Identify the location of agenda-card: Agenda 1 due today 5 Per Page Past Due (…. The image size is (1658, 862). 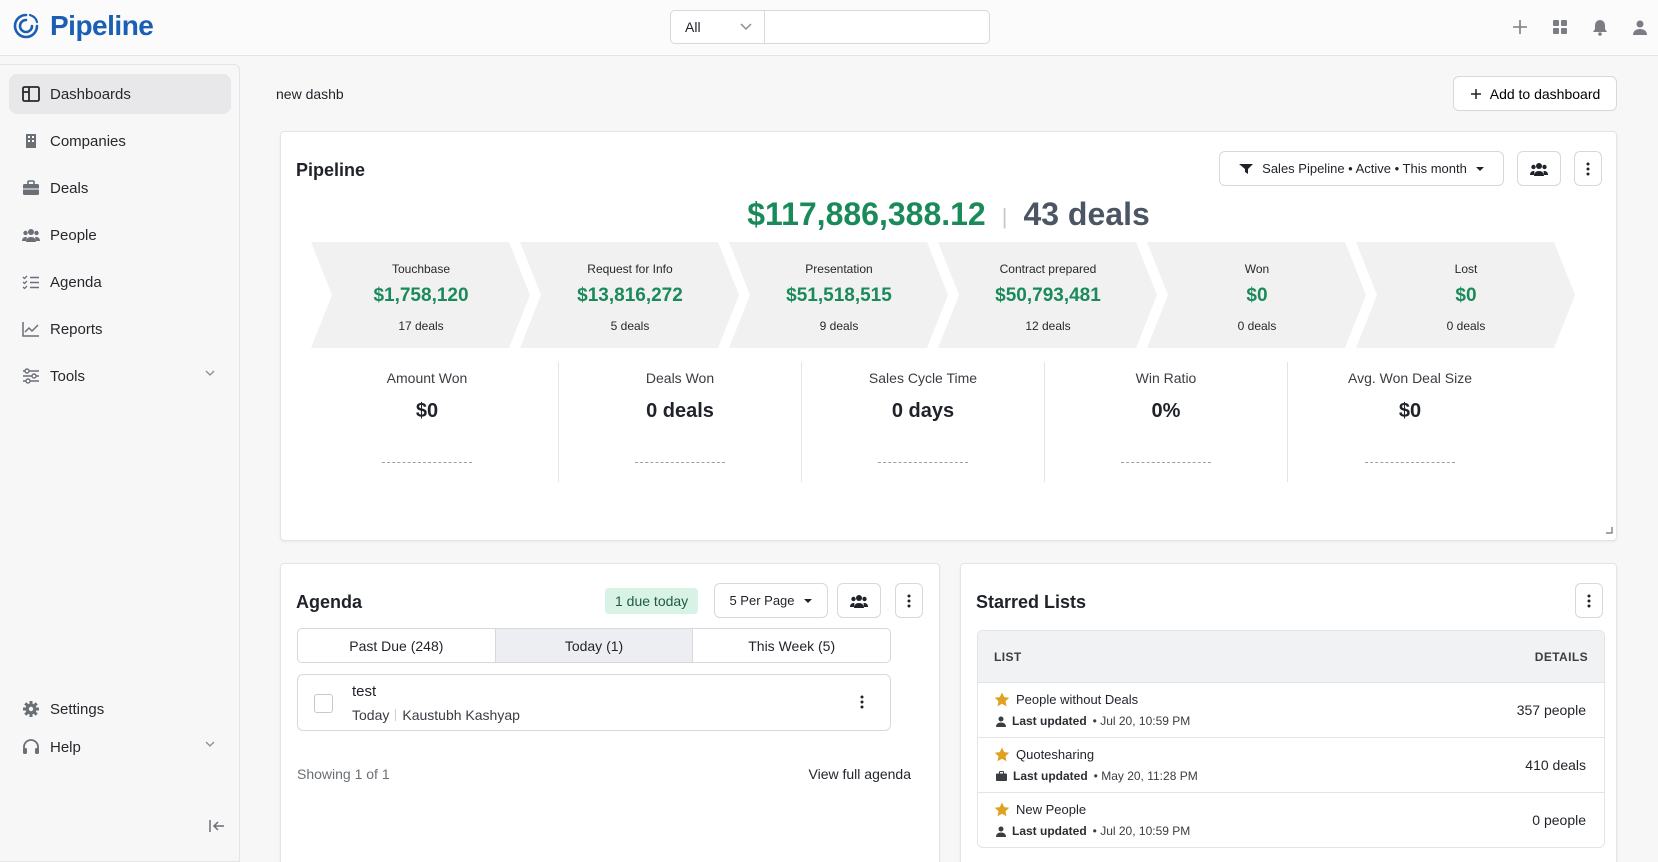
(610, 712).